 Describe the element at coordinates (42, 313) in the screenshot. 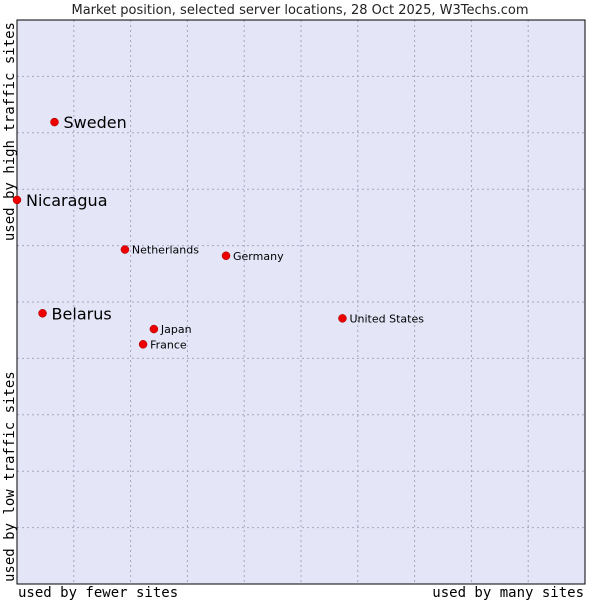

I see `point-belarus` at that location.